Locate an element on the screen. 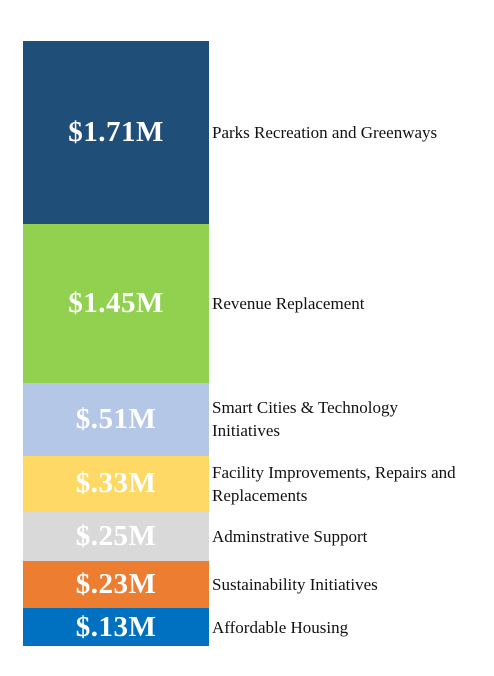  bar-segment: $.25M is located at coordinates (116, 536).